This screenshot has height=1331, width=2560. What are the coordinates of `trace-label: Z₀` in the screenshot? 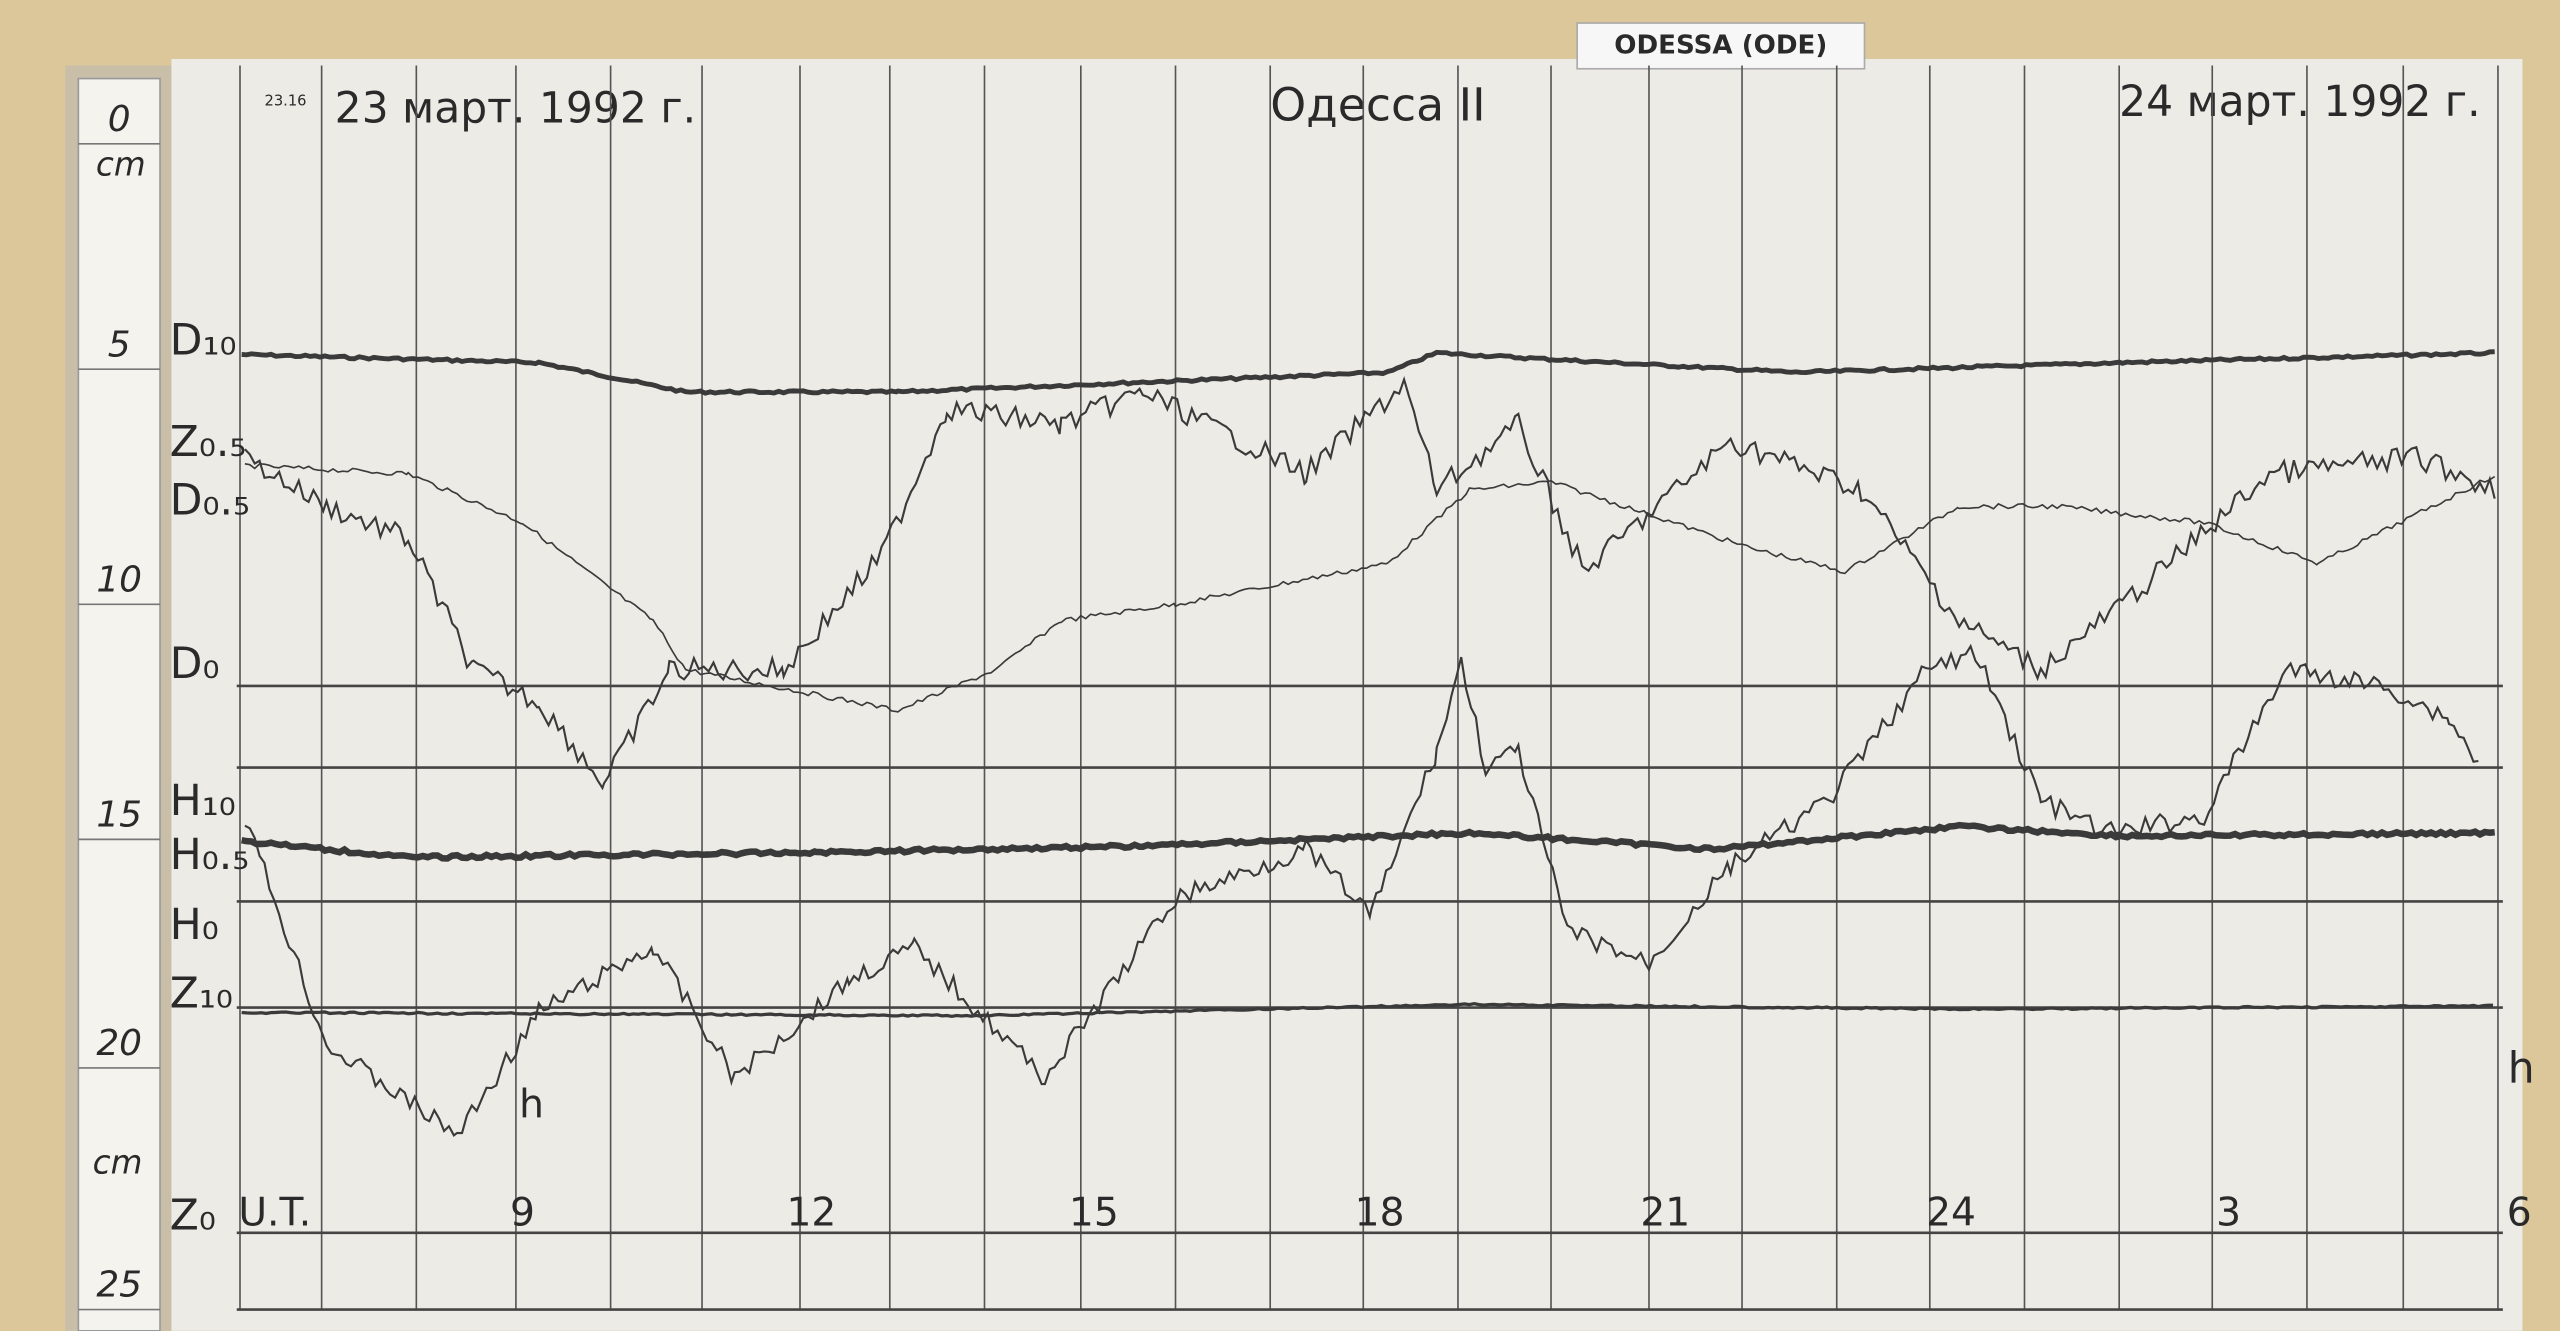 It's located at (193, 1216).